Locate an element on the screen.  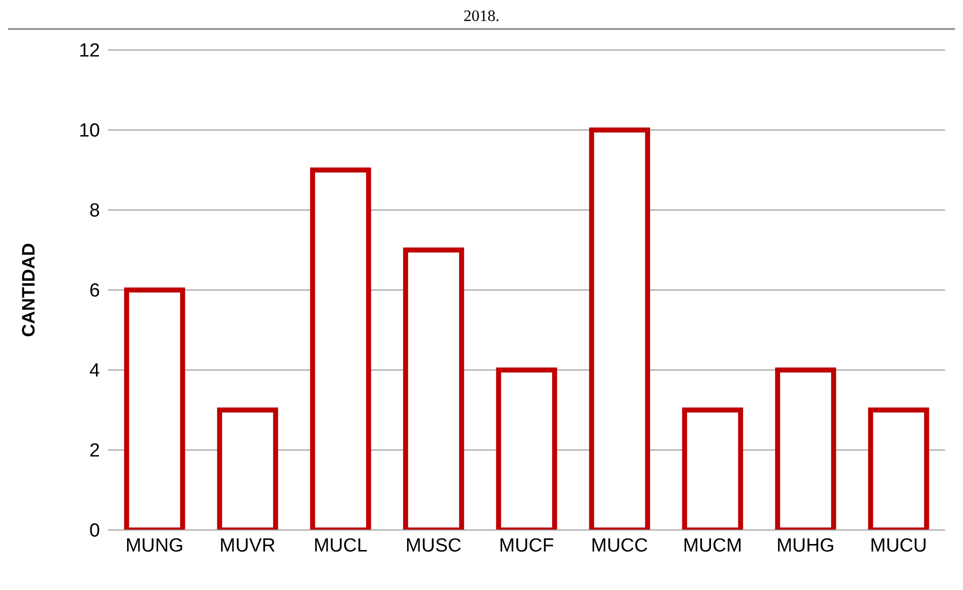
y-tick-label: 2 is located at coordinates (94, 451).